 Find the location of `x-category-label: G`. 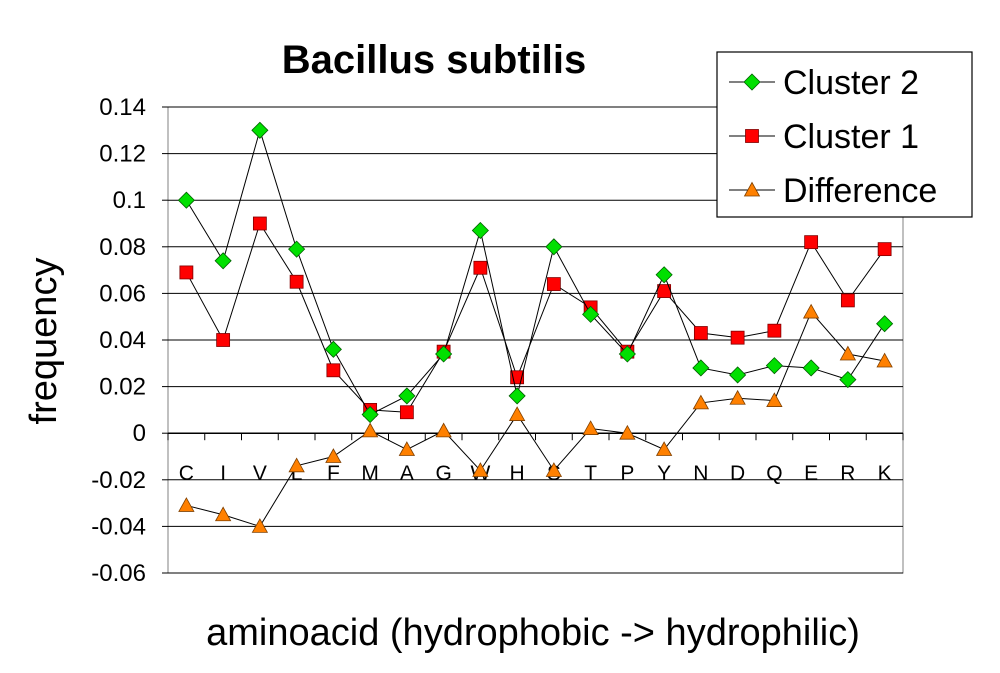

x-category-label: G is located at coordinates (443, 473).